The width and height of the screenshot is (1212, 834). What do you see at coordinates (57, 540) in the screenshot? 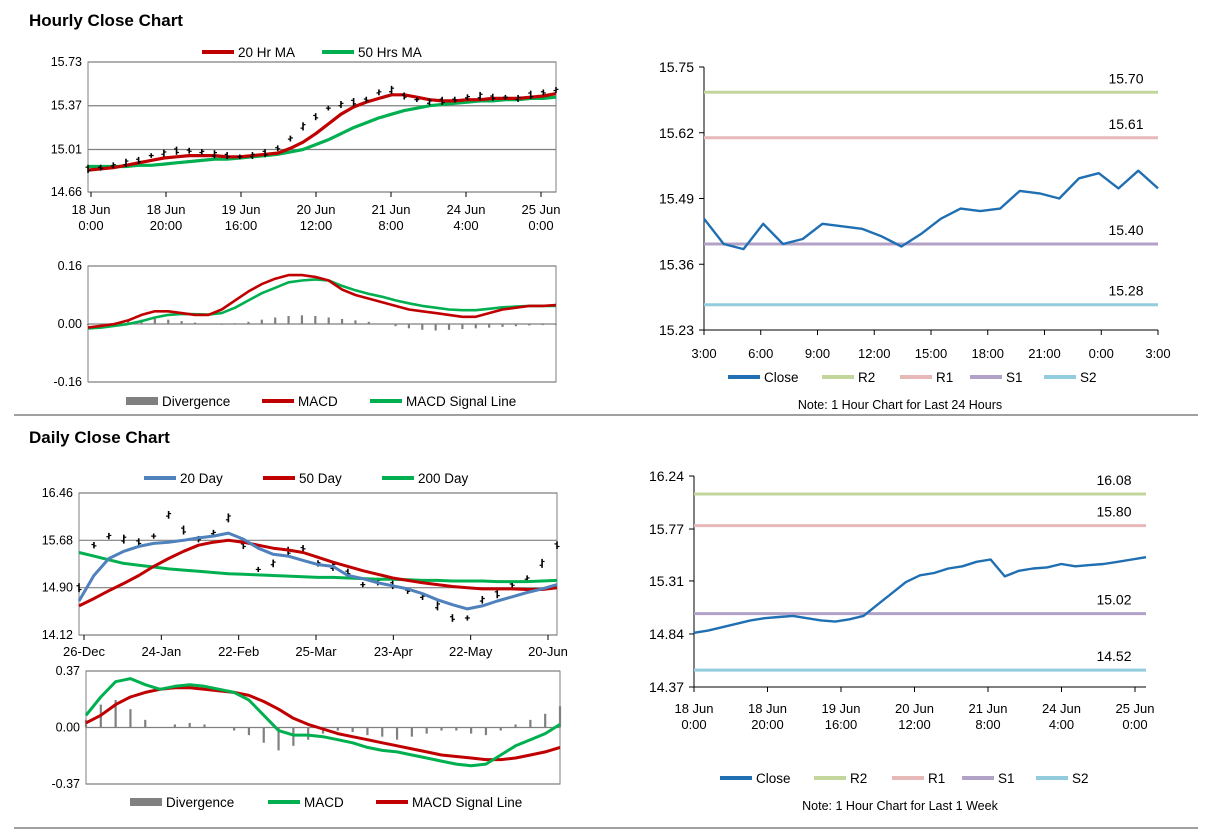
I see `daily-price-ytick: 15.68` at bounding box center [57, 540].